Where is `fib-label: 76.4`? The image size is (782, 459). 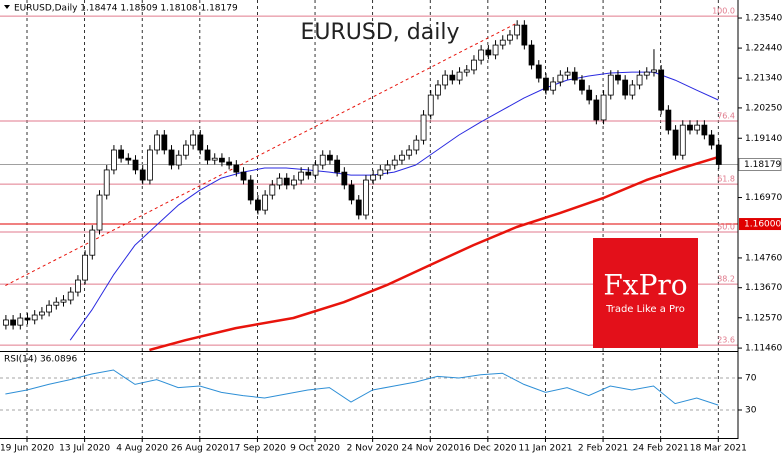 fib-label: 76.4 is located at coordinates (726, 116).